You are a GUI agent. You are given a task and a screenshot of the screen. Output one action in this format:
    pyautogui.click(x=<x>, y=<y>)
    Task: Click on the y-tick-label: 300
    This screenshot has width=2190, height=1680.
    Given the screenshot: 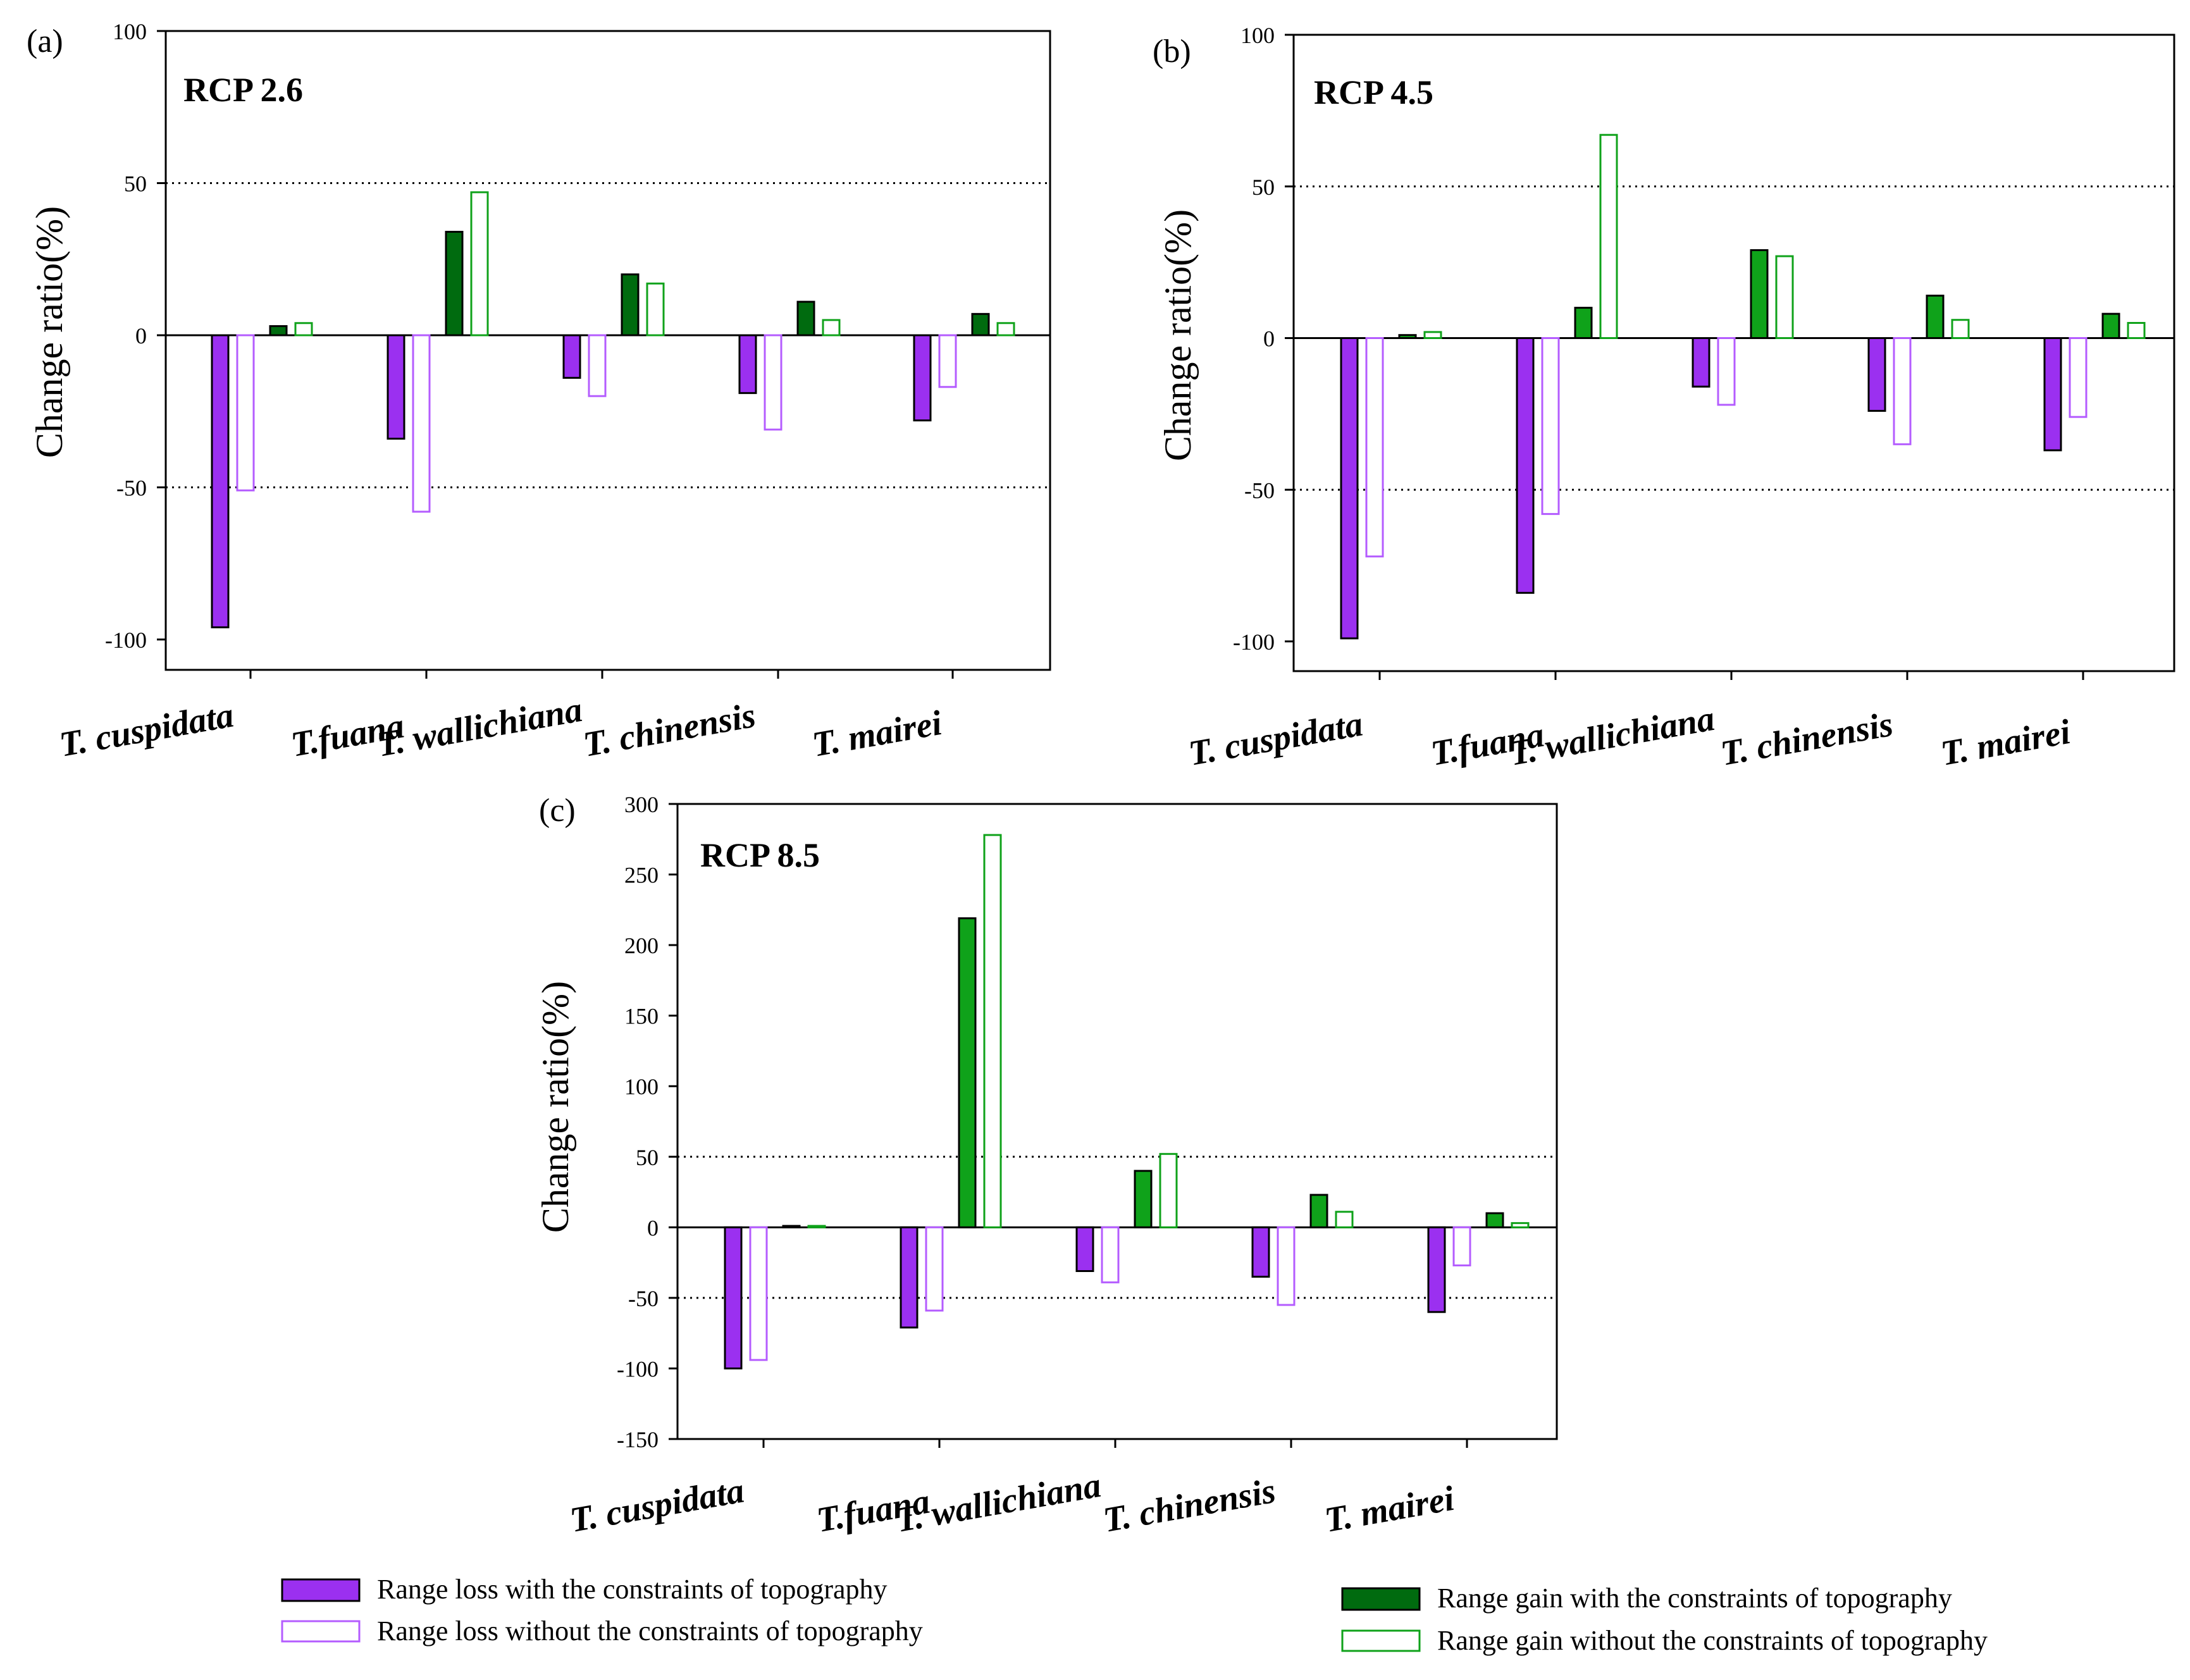 What is the action you would take?
    pyautogui.click(x=641, y=804)
    